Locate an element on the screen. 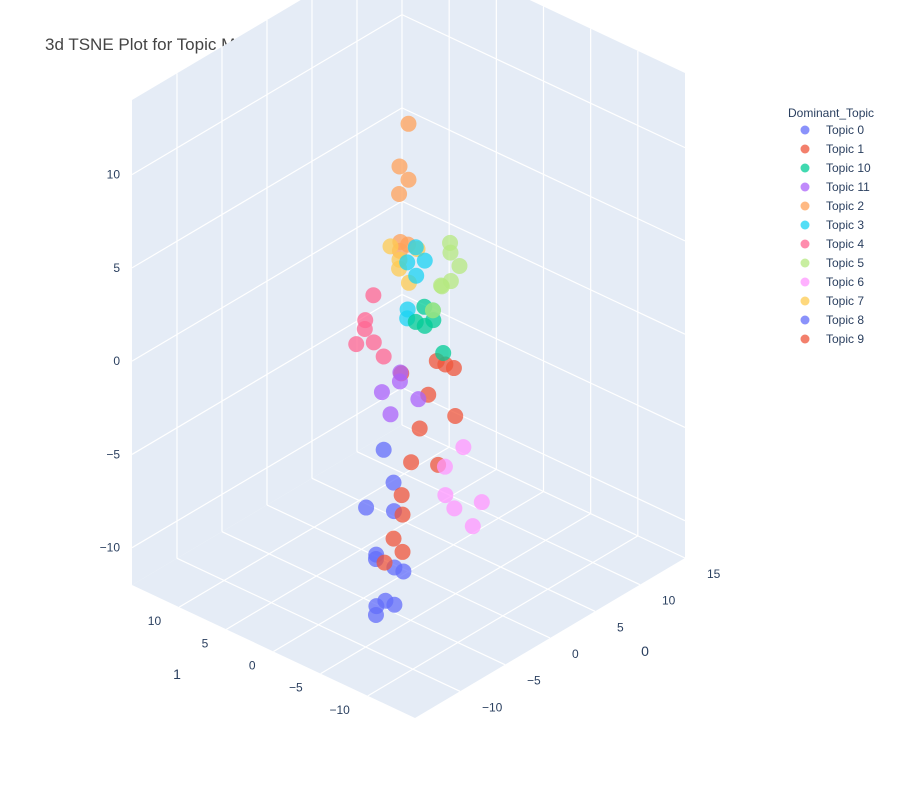 The height and width of the screenshot is (800, 900). legend-item: Topic 1 is located at coordinates (832, 149).